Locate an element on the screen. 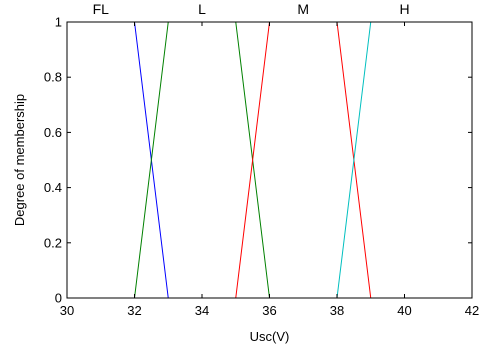 The image size is (487, 348). mf-label-h: H is located at coordinates (404, 9).